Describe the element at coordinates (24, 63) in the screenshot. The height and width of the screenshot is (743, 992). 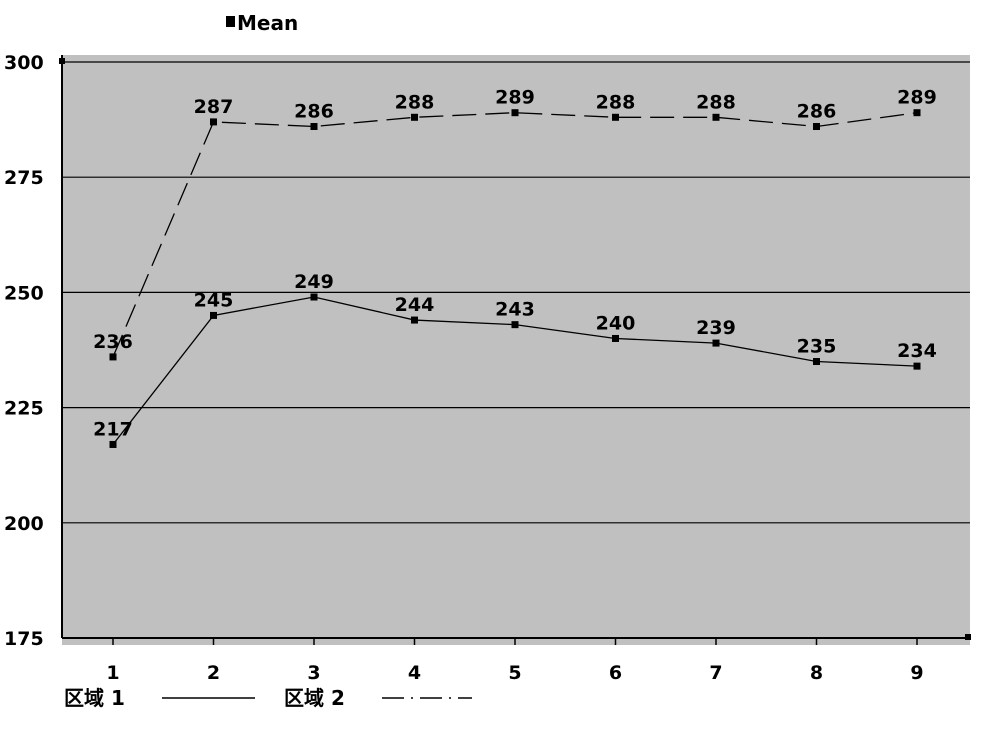
I see `y-tick-label: 300` at that location.